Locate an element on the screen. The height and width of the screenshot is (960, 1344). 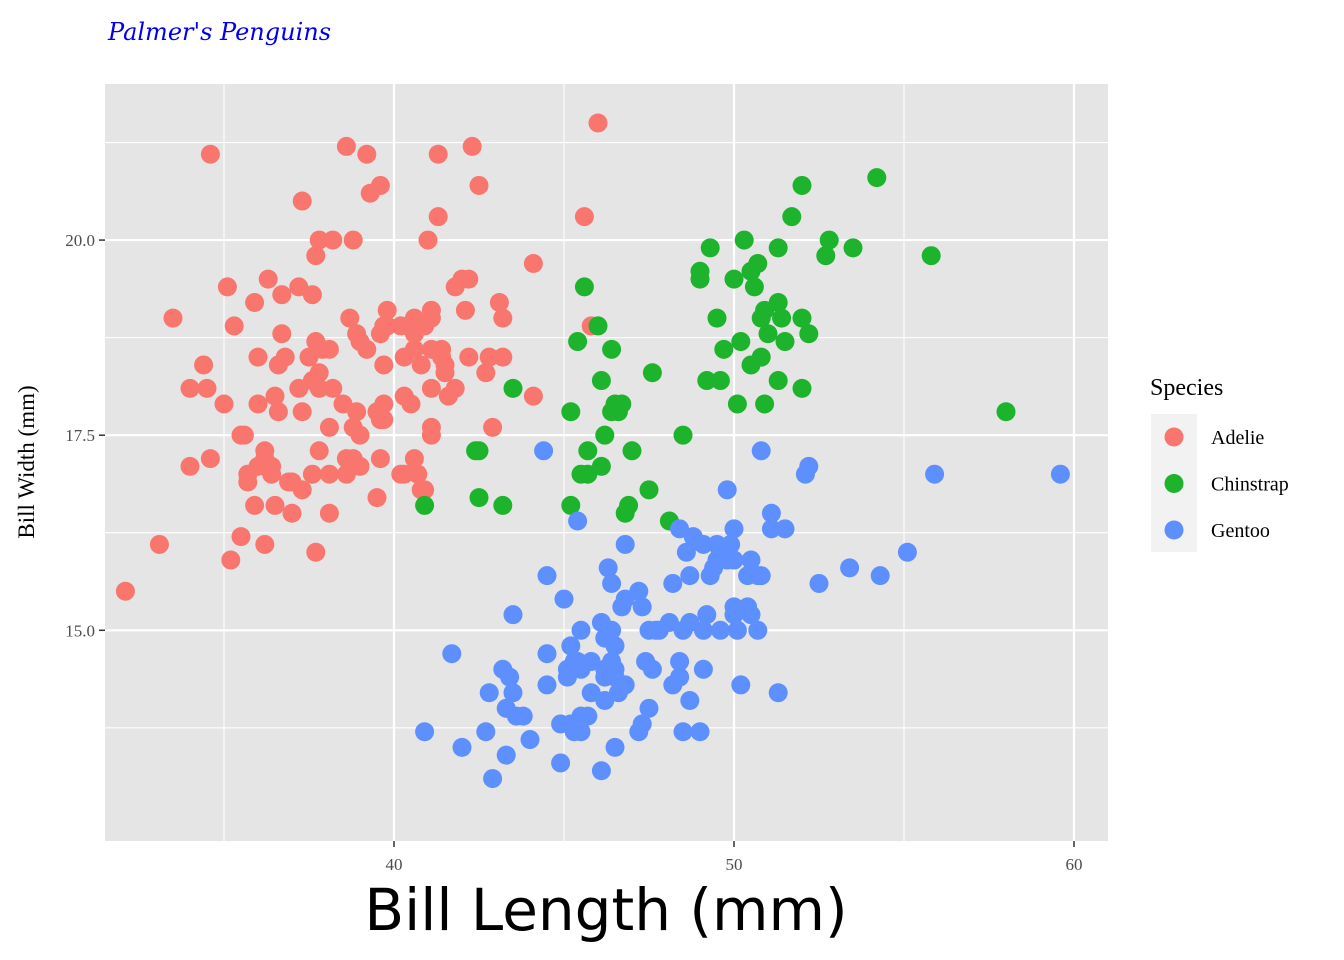
legend-title: Species is located at coordinates (1186, 388).